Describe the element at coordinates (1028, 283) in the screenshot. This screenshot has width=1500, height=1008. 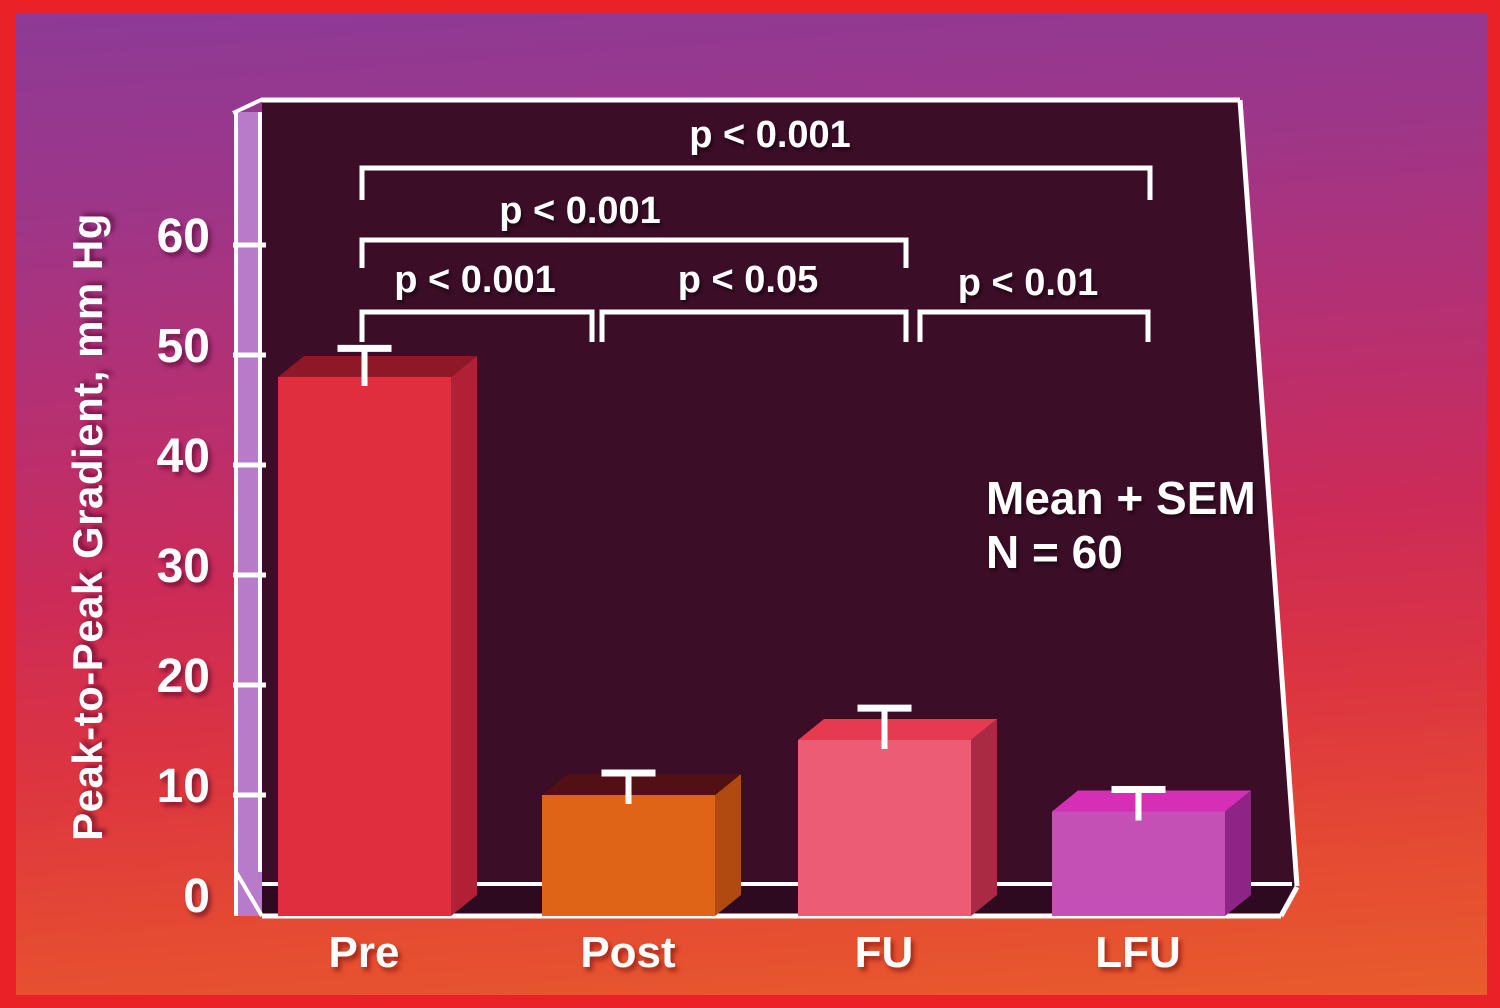
I see `p-value-label-fu-lfu: p < 0.01` at that location.